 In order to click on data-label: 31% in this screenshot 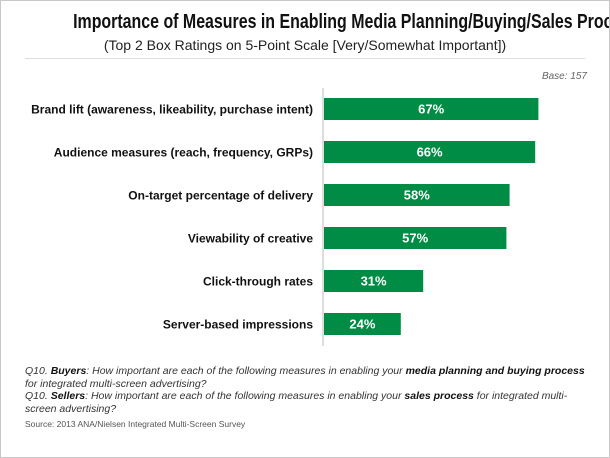, I will do `click(374, 281)`.